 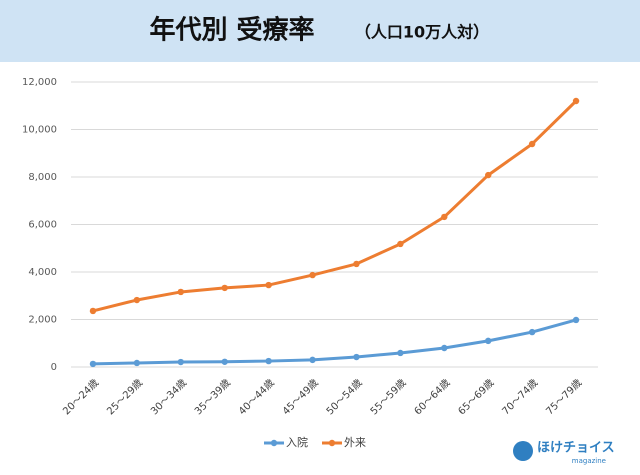 What do you see at coordinates (42, 177) in the screenshot?
I see `y-tick-label: 8,000` at bounding box center [42, 177].